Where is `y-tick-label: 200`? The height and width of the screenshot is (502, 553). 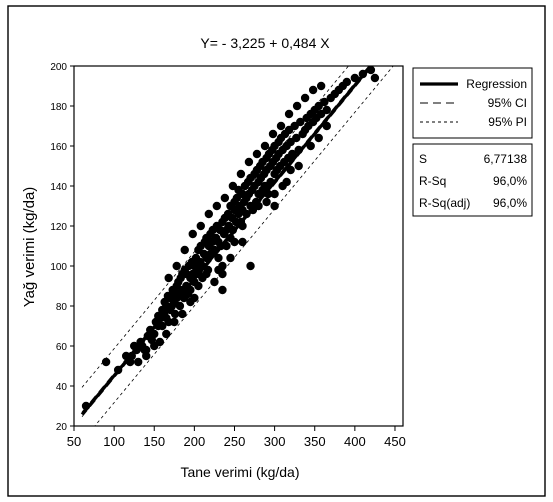 y-tick-label: 200 is located at coordinates (58, 67).